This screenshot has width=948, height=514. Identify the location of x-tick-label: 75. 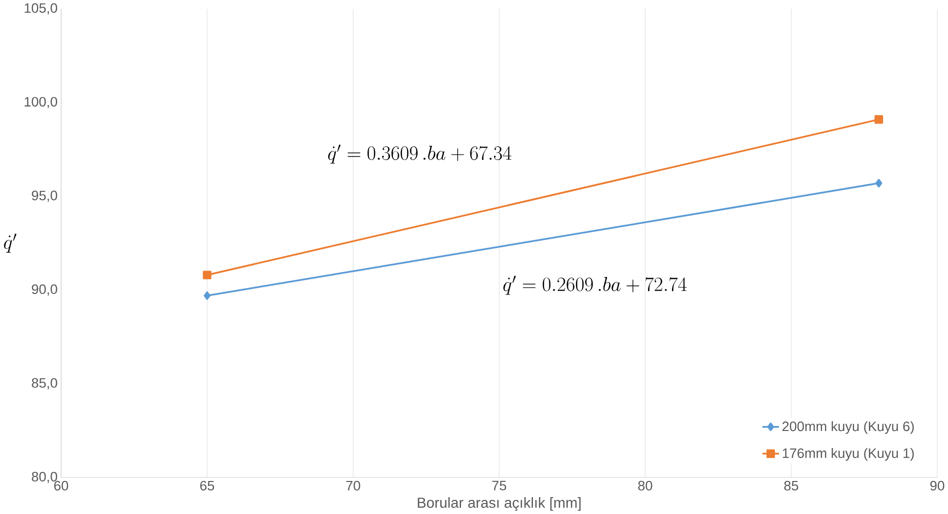
(499, 485).